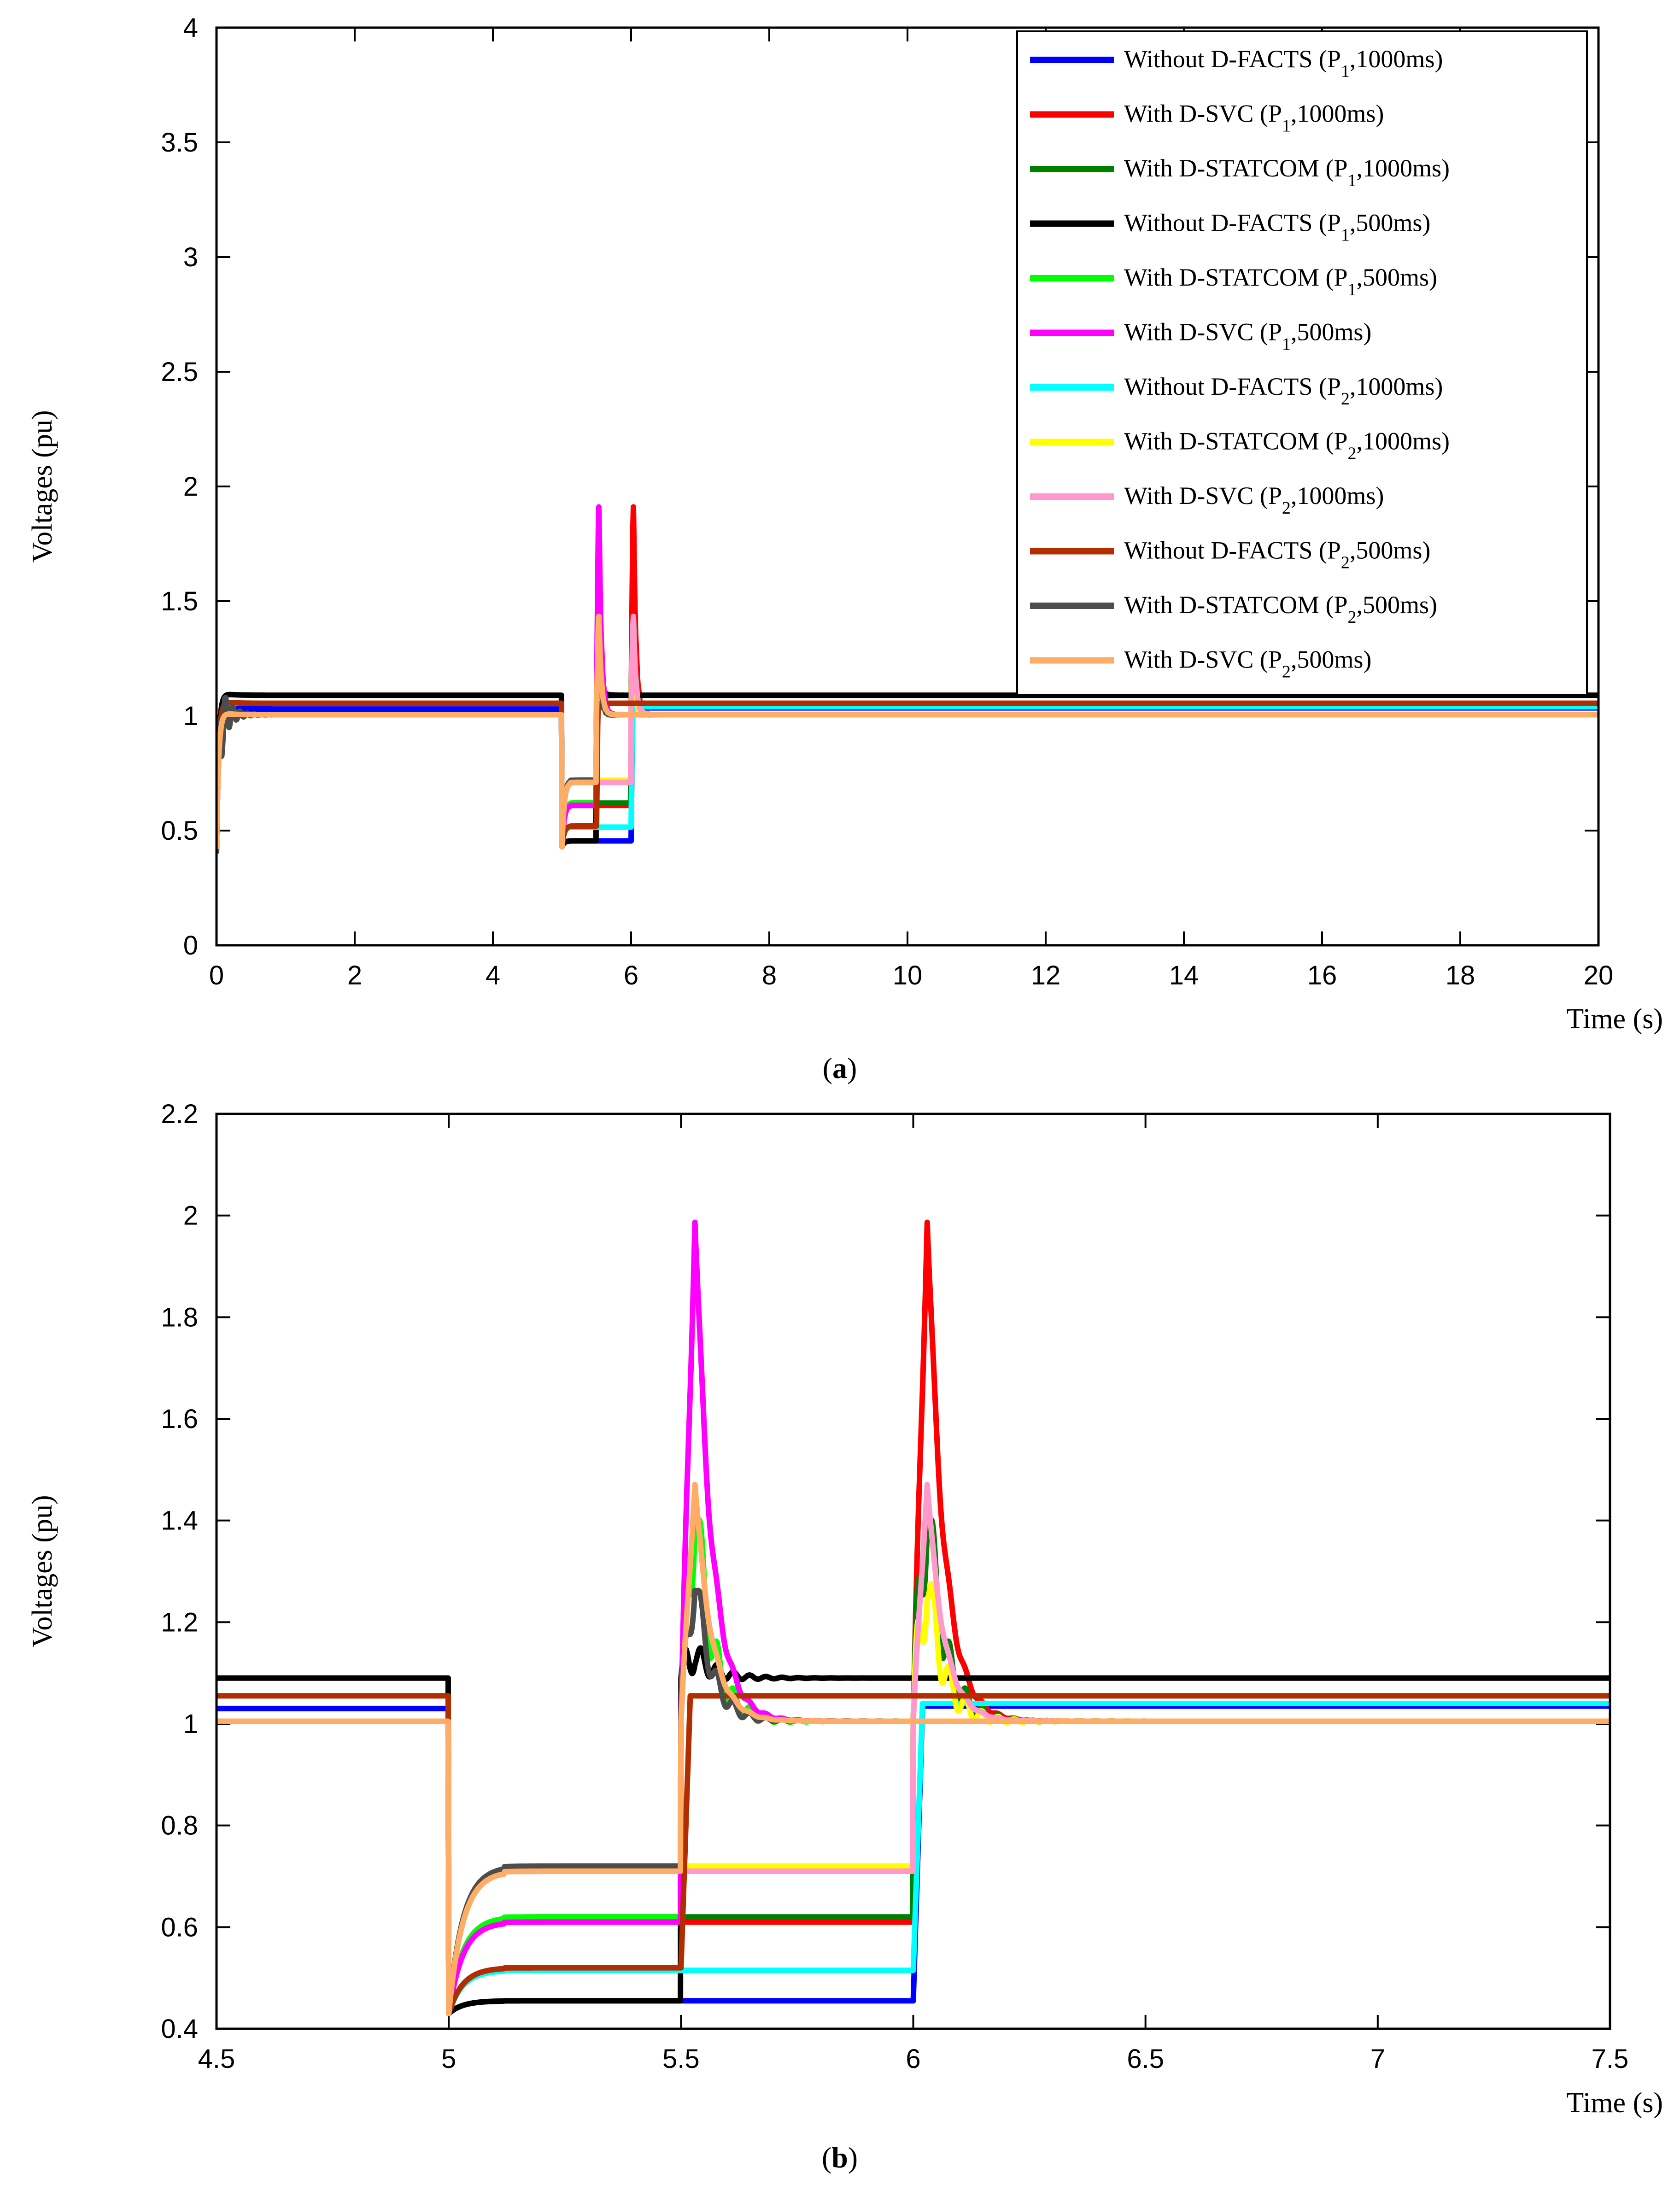  What do you see at coordinates (1322, 975) in the screenshot?
I see `x-tick-label: 16` at bounding box center [1322, 975].